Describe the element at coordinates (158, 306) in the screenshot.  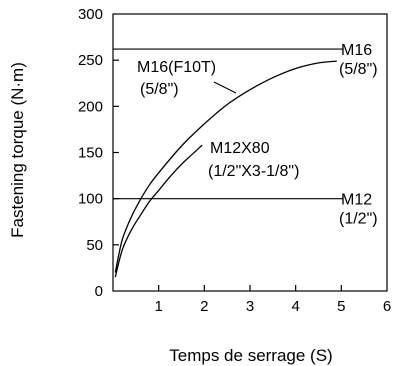
I see `x-tick-label: 1` at that location.